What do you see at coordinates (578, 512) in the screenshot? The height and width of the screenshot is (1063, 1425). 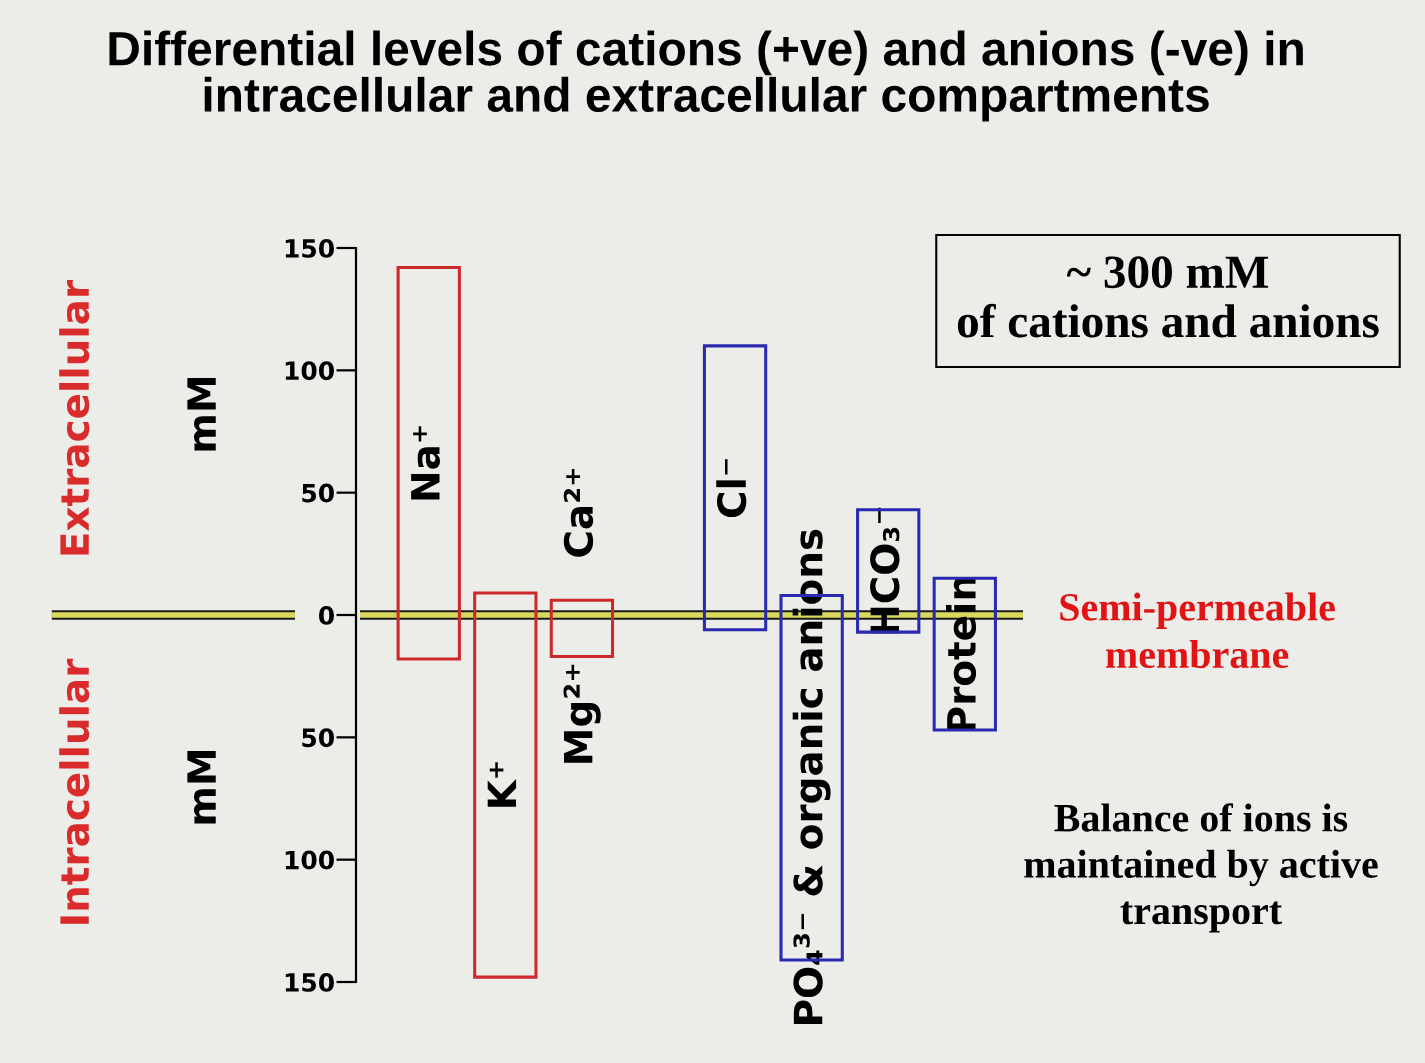 I see `x-tick-label: Ca²⁺` at bounding box center [578, 512].